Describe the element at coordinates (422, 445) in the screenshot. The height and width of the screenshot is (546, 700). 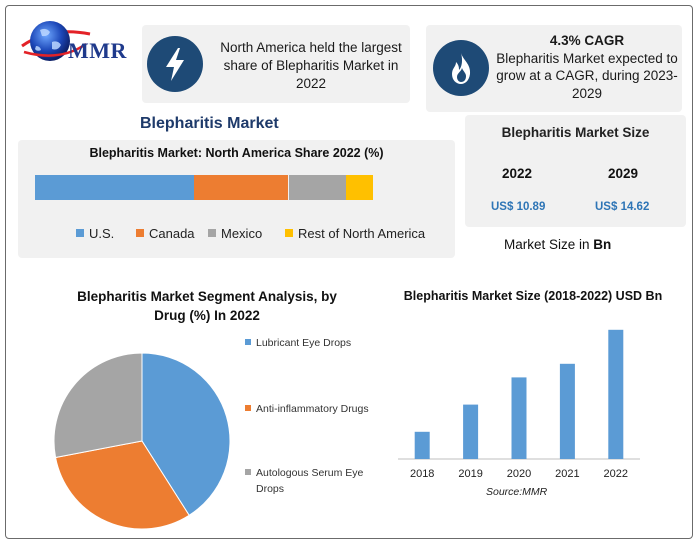
I see `bar-2018` at that location.